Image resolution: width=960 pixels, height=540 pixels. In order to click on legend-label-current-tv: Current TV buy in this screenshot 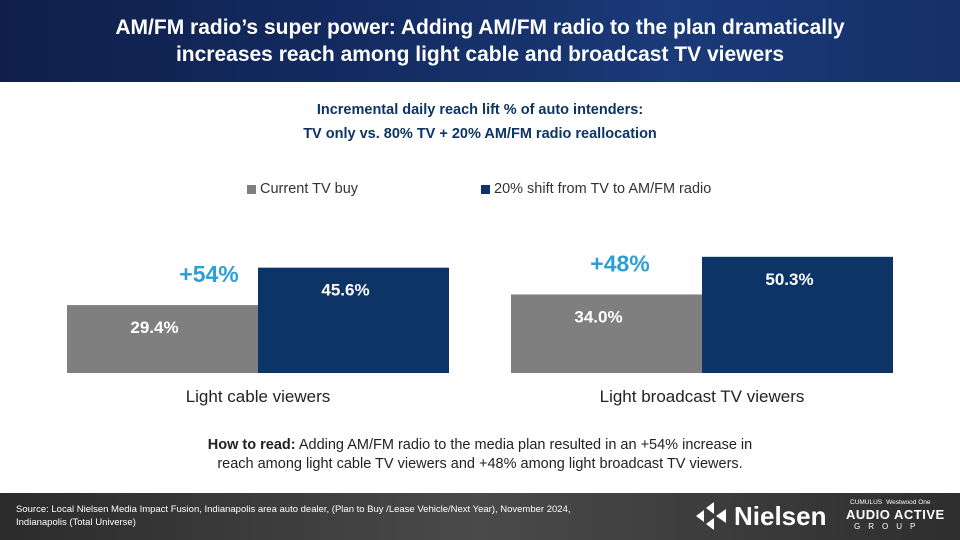, I will do `click(309, 189)`.